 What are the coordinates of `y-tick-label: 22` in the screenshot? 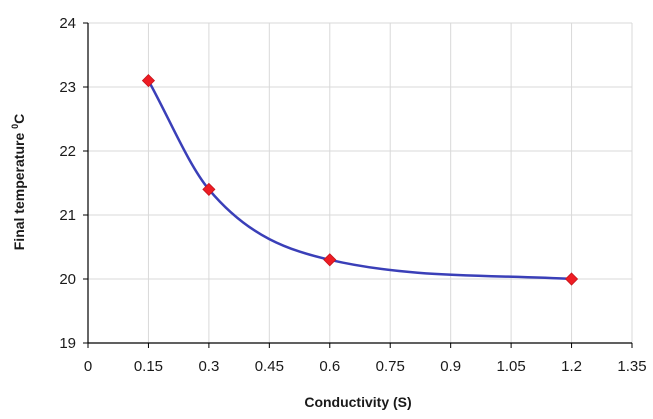 It's located at (67, 151).